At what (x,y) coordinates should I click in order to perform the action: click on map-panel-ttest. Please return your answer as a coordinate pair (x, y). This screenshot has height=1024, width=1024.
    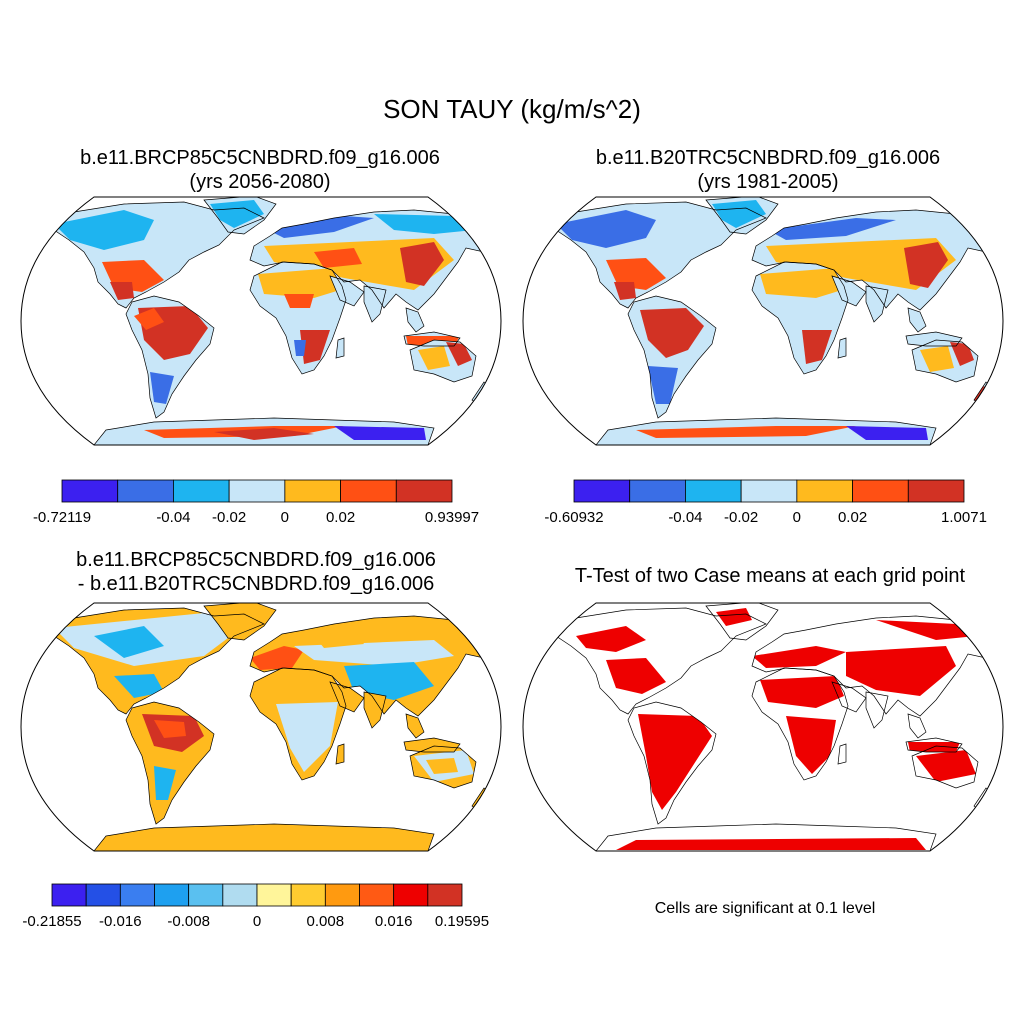
    Looking at the image, I should click on (763, 727).